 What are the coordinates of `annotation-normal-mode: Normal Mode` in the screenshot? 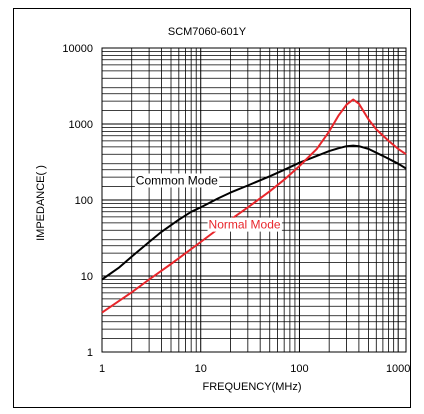 It's located at (245, 225).